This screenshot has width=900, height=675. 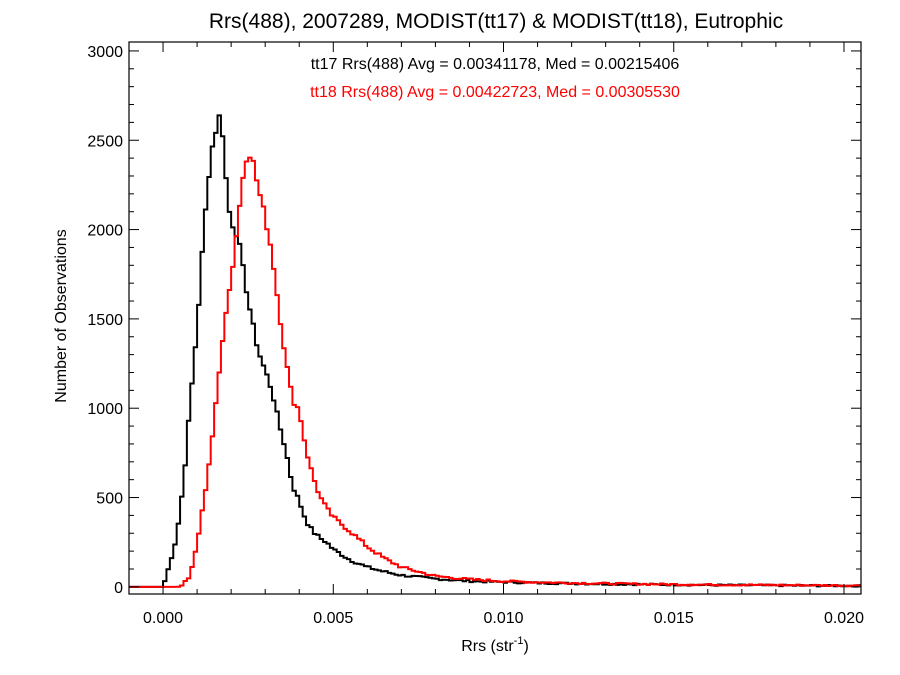 I want to click on x-tick-label: 0.005, so click(x=333, y=618).